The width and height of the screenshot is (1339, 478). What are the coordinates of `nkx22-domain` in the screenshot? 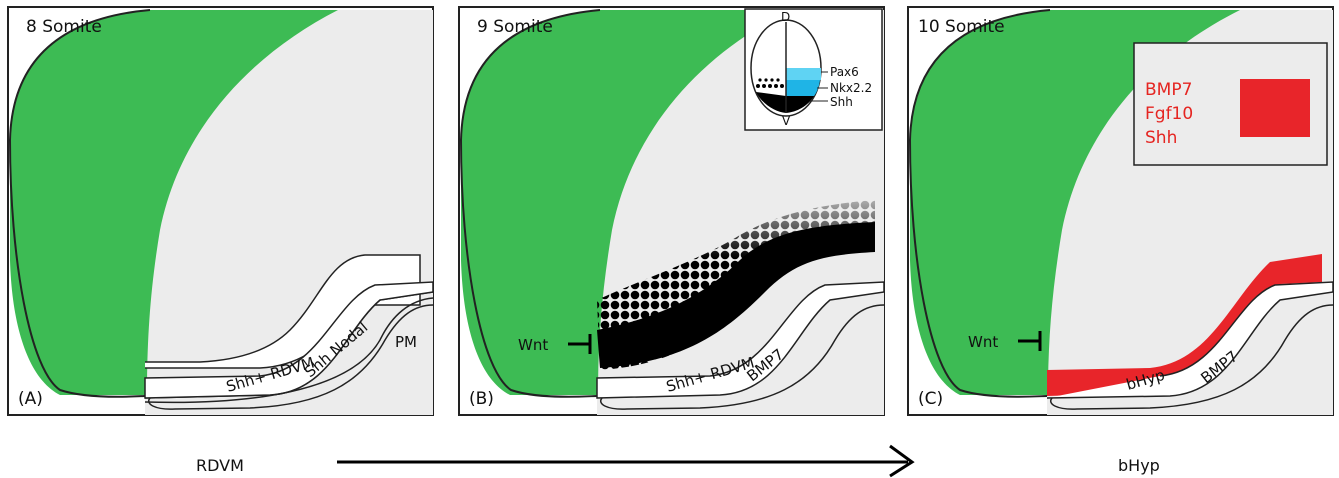 It's located at (803, 88).